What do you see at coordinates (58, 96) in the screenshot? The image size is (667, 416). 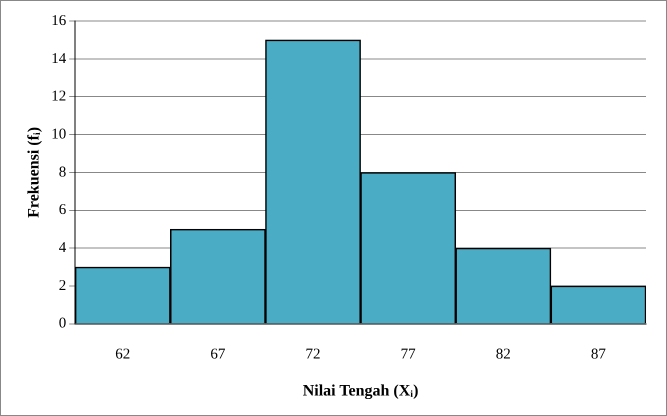 I see `y-tick-label: 12` at bounding box center [58, 96].